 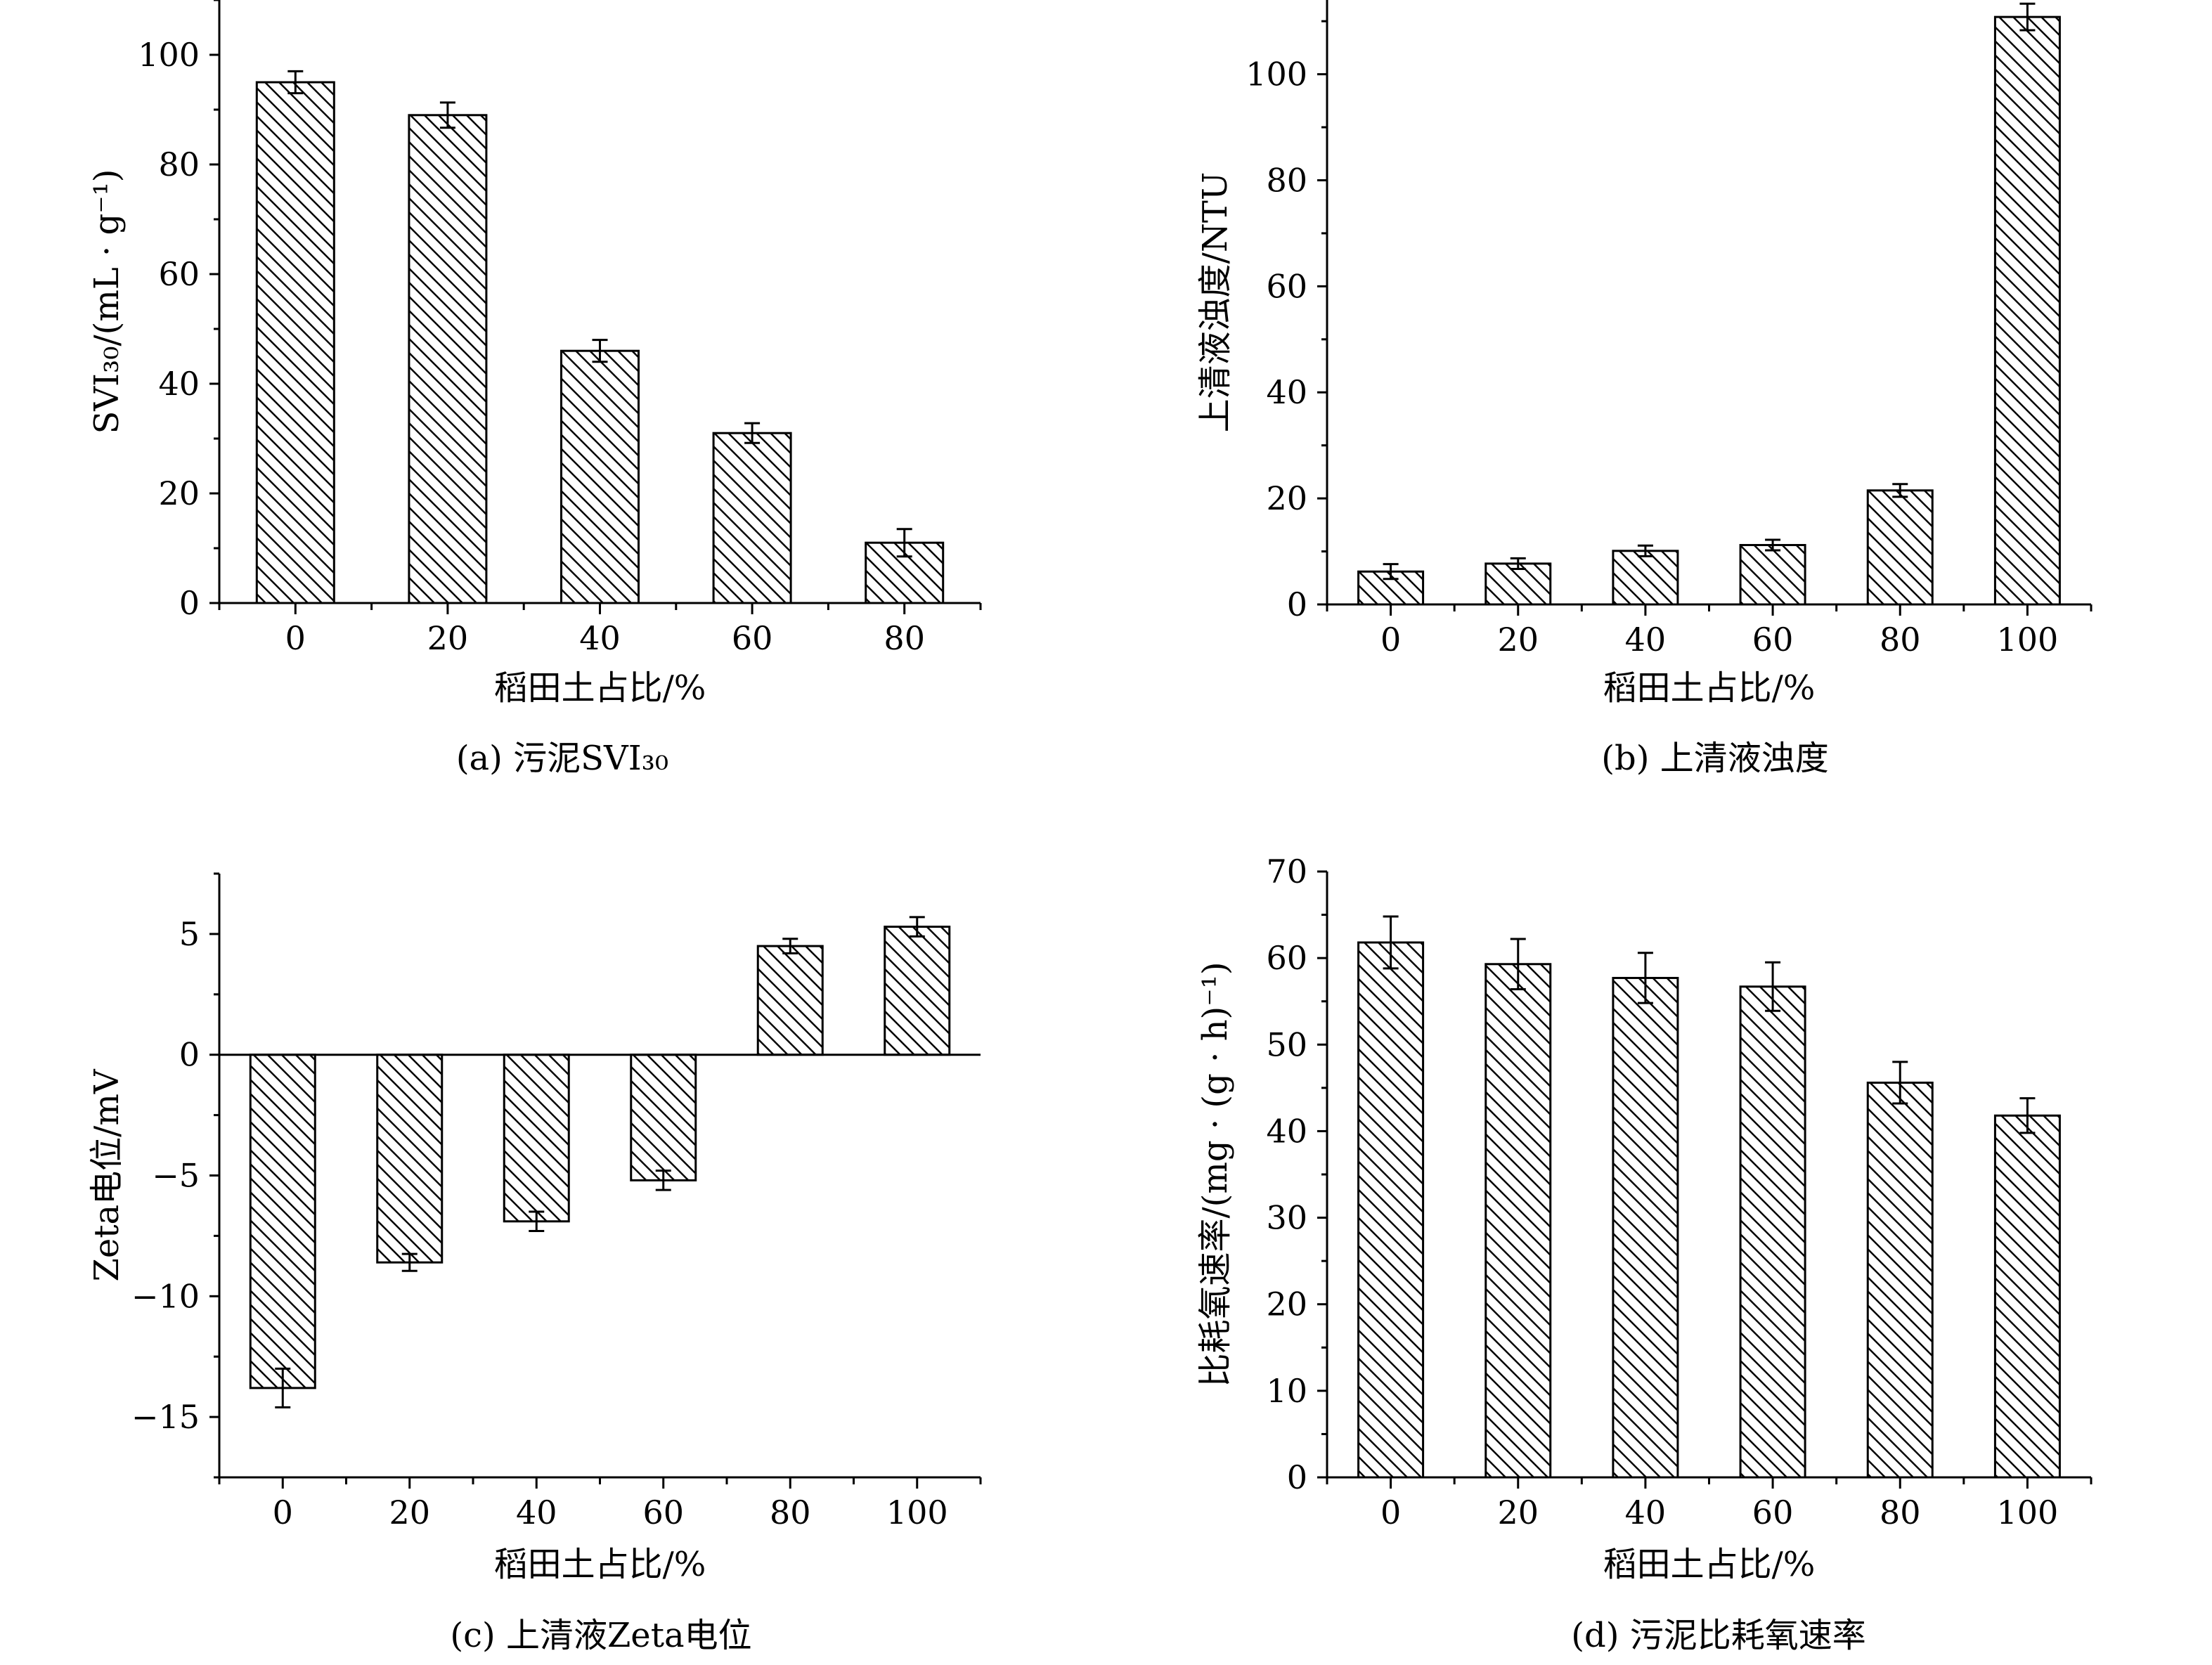 What do you see at coordinates (107, 301) in the screenshot?
I see `y-axis-title: SVI₃₀/(mL · g⁻¹)` at bounding box center [107, 301].